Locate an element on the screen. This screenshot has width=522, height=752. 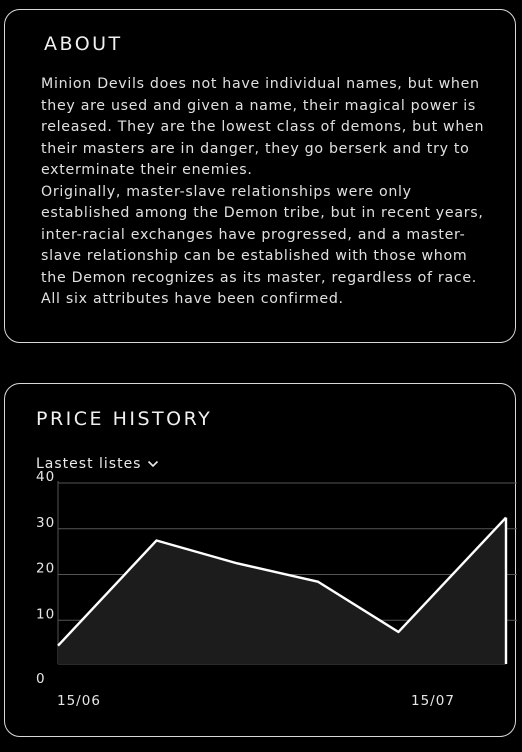
y-tick-label: 20 is located at coordinates (45, 569).